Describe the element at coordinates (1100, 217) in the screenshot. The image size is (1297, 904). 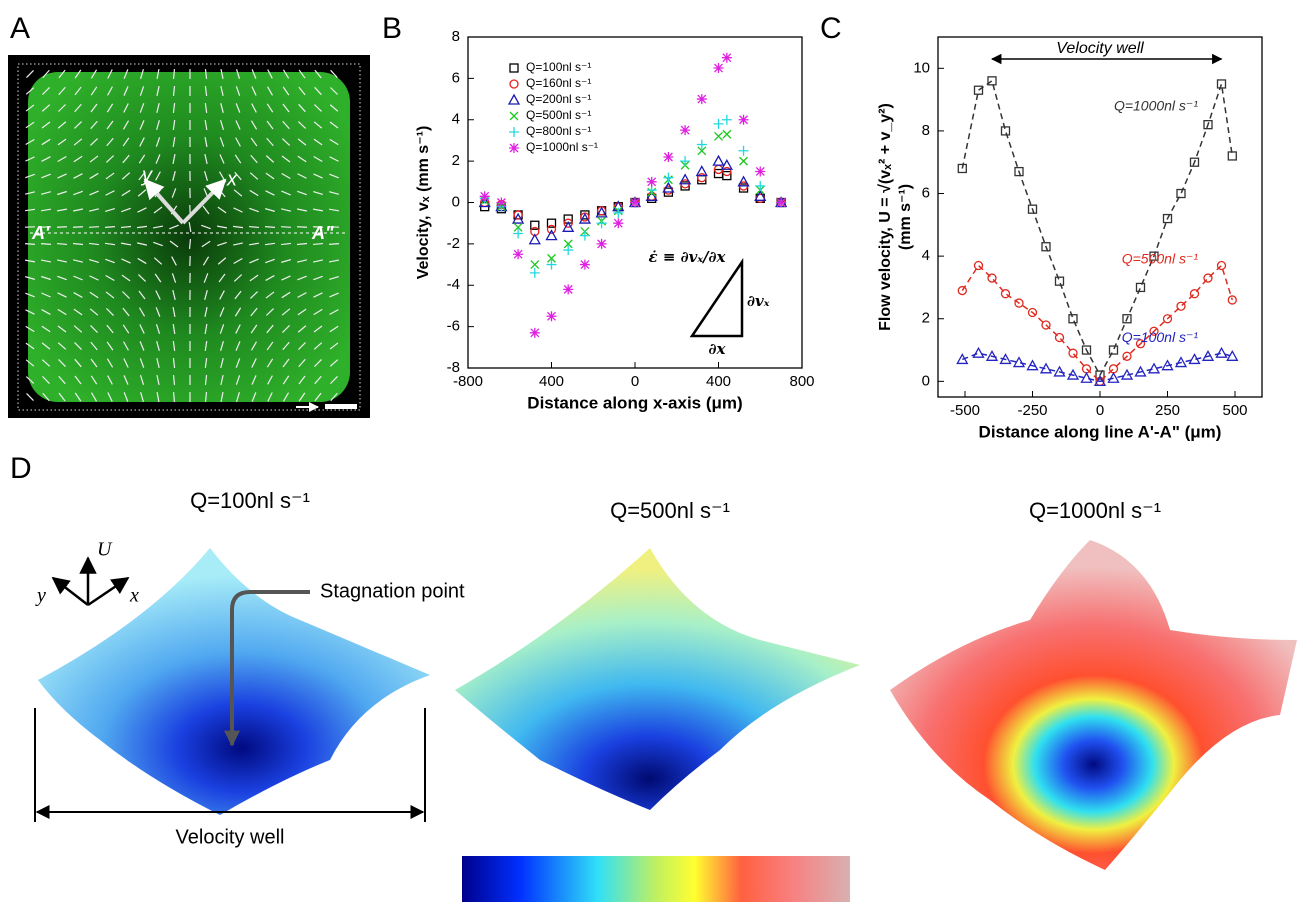
I see `plot-frame` at that location.